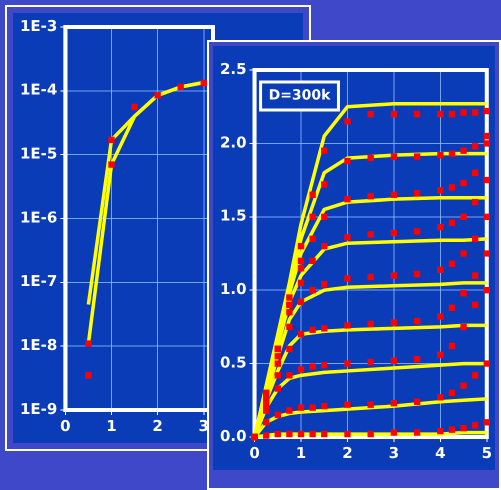  What do you see at coordinates (233, 289) in the screenshot?
I see `y-tick-label: 1.0` at bounding box center [233, 289].